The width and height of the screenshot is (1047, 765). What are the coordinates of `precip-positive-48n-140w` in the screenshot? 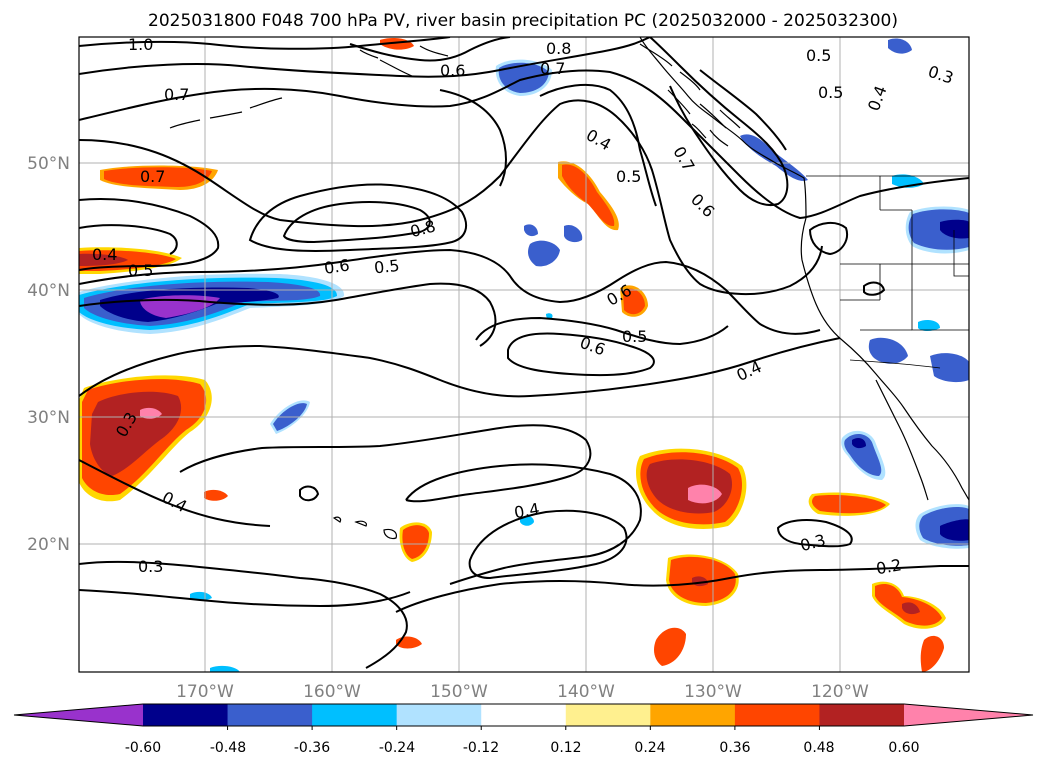 It's located at (588, 196).